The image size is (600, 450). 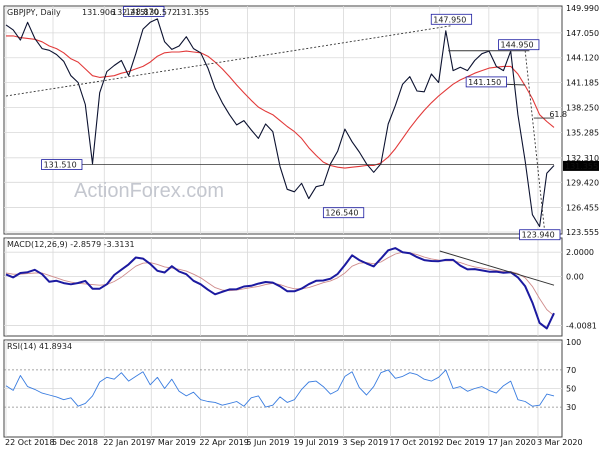 What do you see at coordinates (558, 114) in the screenshot?
I see `fib-level-label: 61.8` at bounding box center [558, 114].